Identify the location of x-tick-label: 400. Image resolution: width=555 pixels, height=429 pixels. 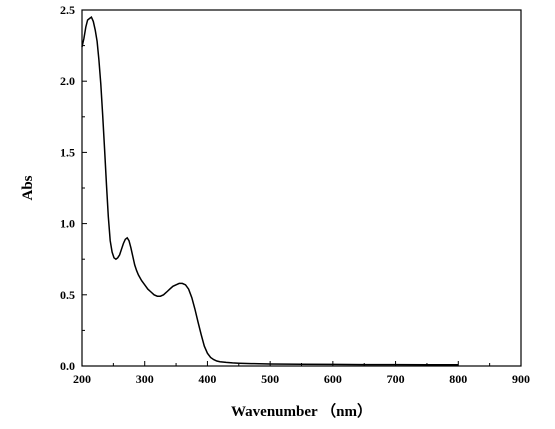
(207, 379).